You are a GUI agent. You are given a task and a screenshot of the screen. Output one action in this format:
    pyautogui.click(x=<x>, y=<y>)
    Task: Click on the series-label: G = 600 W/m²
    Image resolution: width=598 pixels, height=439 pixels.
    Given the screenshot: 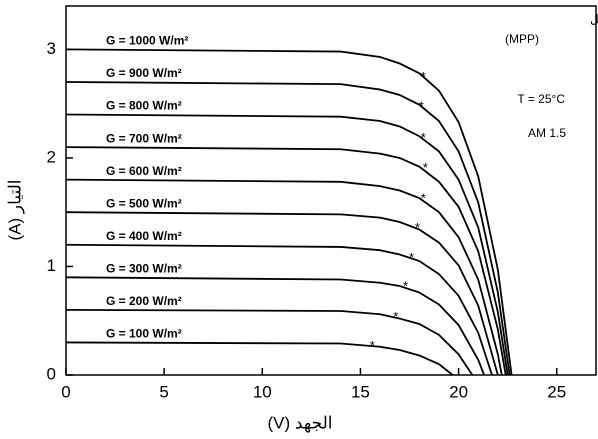 What is the action you would take?
    pyautogui.click(x=144, y=171)
    